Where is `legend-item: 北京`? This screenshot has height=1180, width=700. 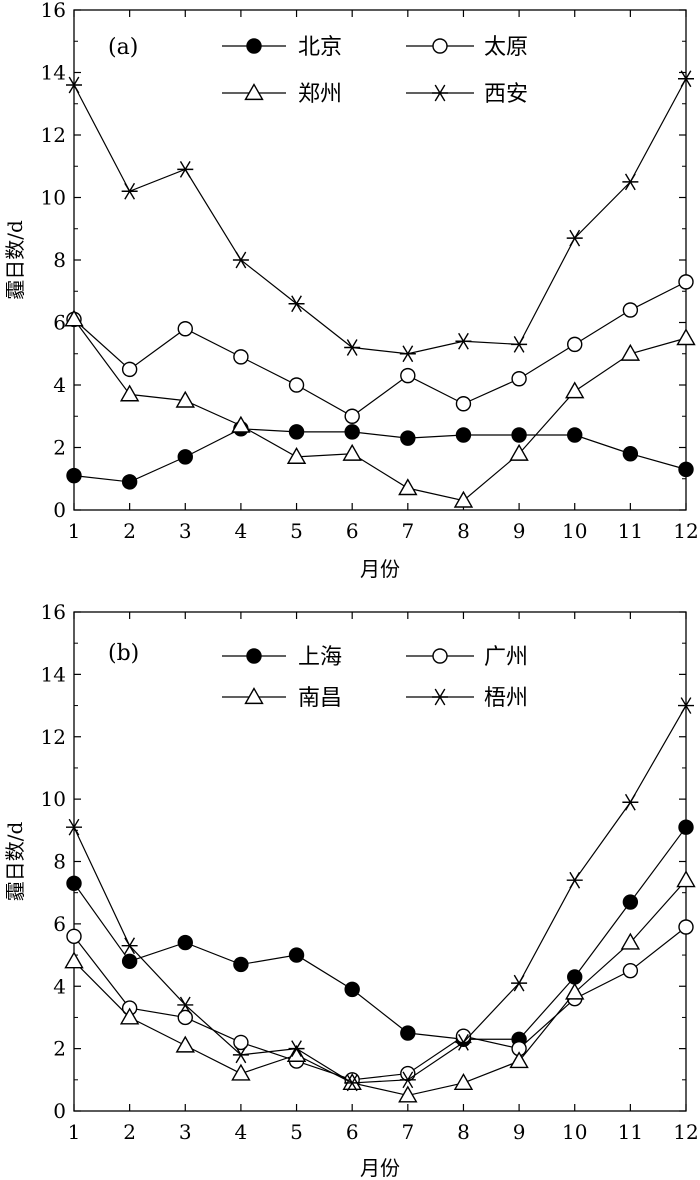 legend-item: 北京 is located at coordinates (282, 47).